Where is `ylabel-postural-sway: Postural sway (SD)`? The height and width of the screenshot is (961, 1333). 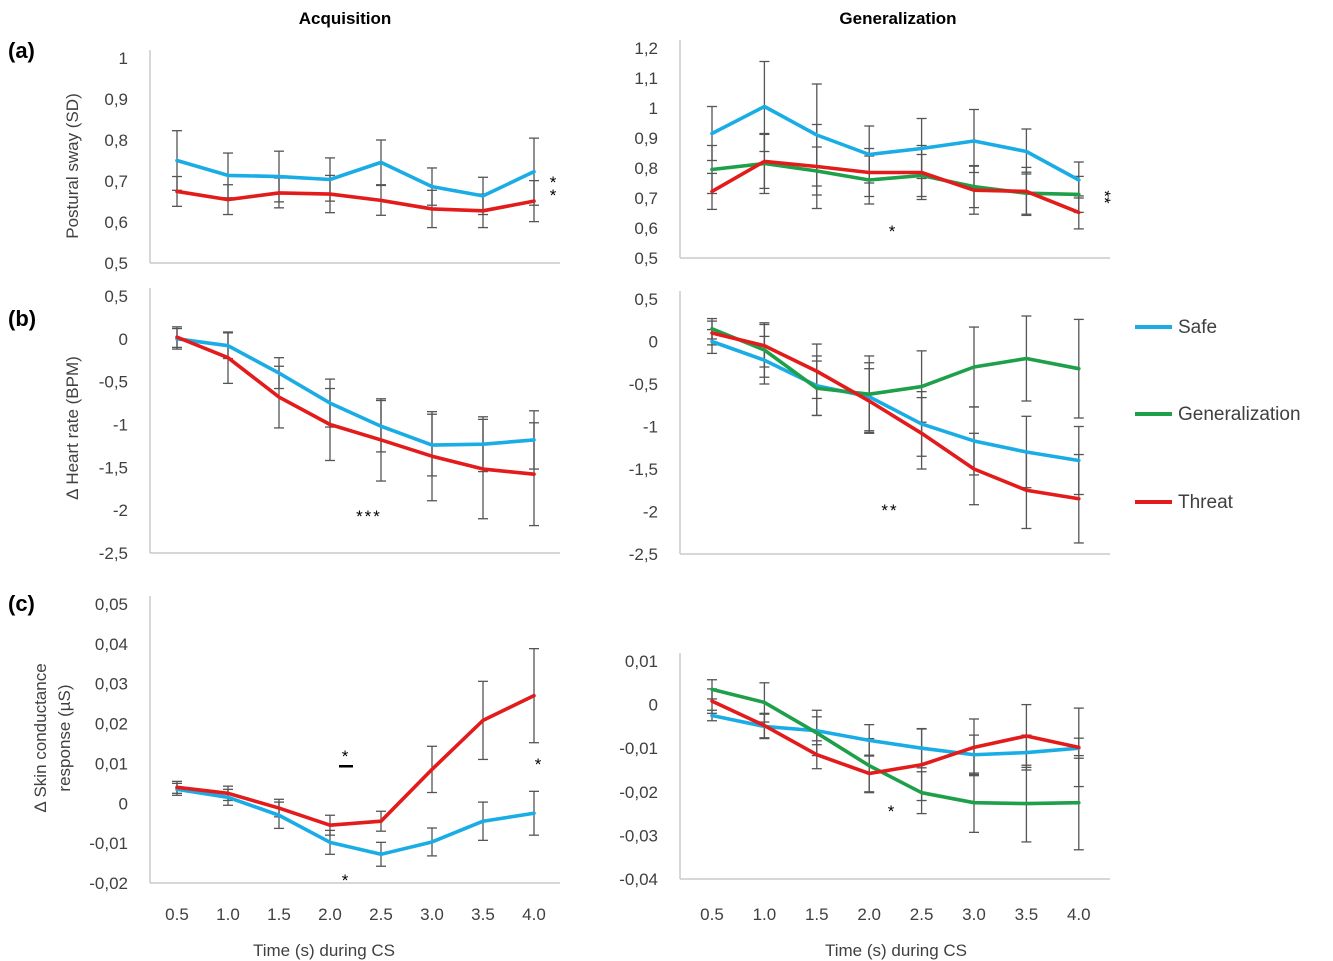
ylabel-postural-sway: Postural sway (SD) is located at coordinates (72, 165).